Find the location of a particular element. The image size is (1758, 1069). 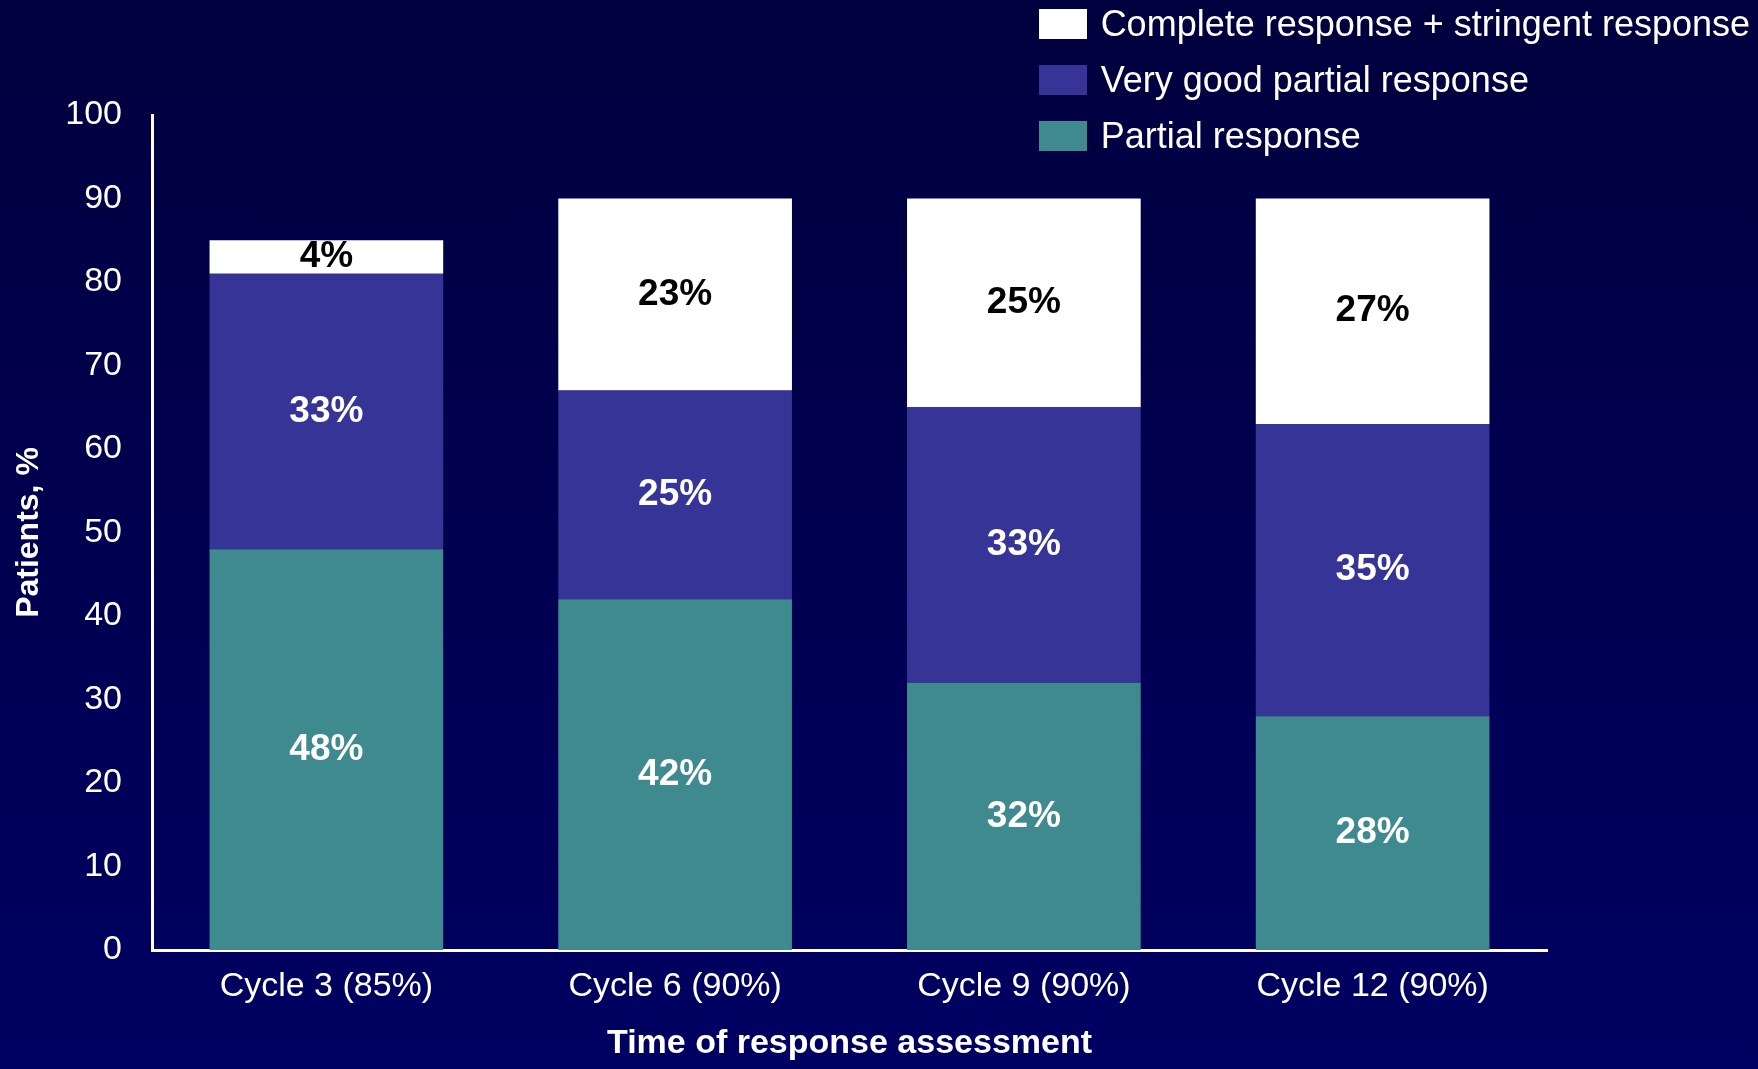

legend-label: Very good partial response is located at coordinates (1314, 80).